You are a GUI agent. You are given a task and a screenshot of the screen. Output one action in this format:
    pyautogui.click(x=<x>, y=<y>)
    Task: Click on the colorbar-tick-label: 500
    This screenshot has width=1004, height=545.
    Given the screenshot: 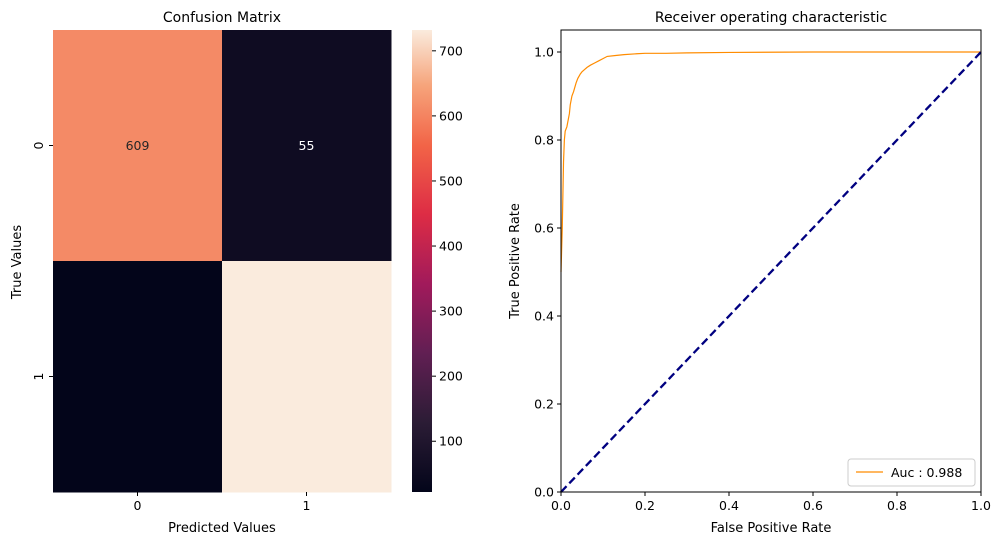 What is the action you would take?
    pyautogui.click(x=451, y=180)
    